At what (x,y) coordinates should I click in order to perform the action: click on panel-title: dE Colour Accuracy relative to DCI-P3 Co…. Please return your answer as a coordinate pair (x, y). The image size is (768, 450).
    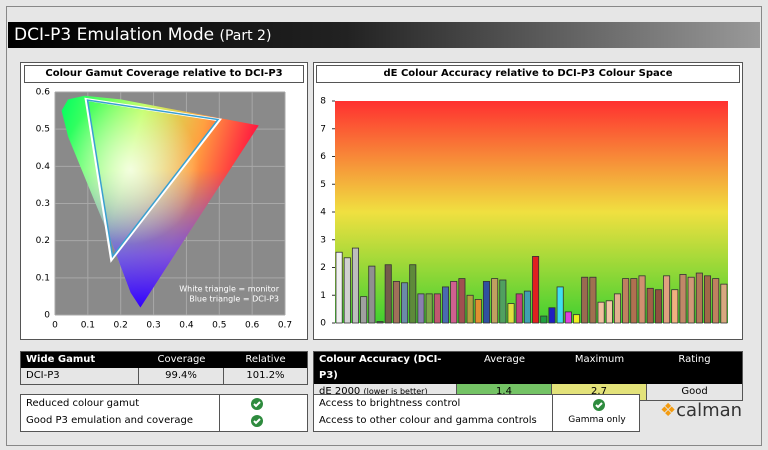
    Looking at the image, I should click on (528, 74).